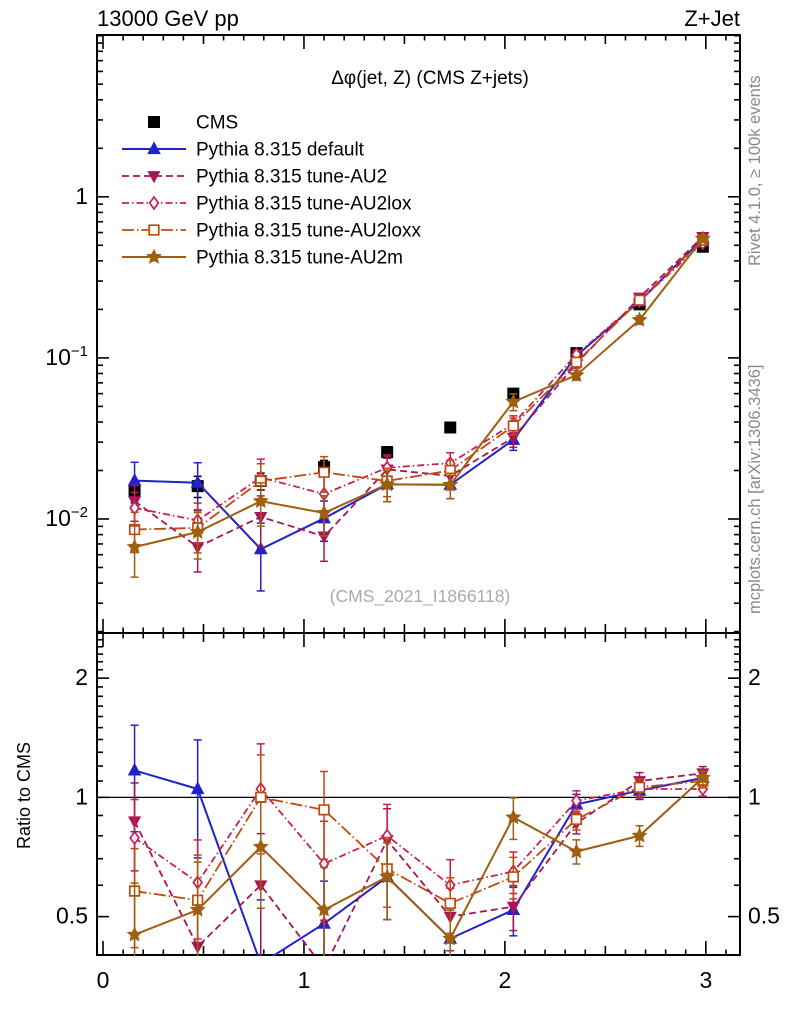 The image size is (786, 1024). What do you see at coordinates (505, 980) in the screenshot?
I see `x-tick-label: 2` at bounding box center [505, 980].